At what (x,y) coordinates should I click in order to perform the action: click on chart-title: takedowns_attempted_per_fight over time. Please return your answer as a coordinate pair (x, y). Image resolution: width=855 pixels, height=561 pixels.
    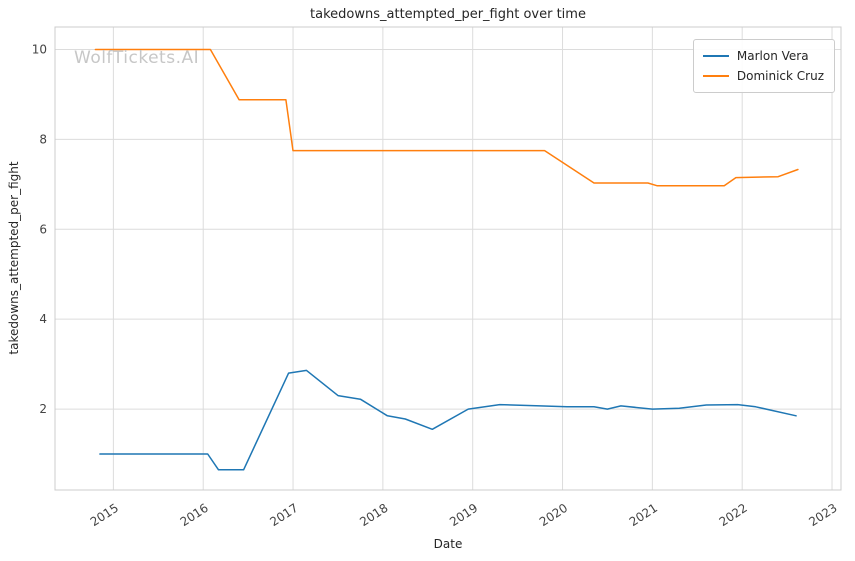
    Looking at the image, I should click on (448, 14).